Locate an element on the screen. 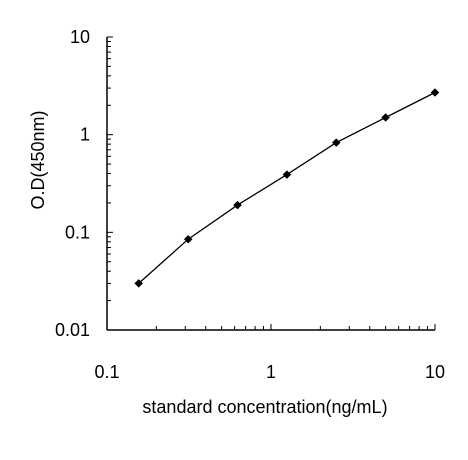 Image resolution: width=468 pixels, height=460 pixels. x-tick-label: 10 is located at coordinates (435, 372).